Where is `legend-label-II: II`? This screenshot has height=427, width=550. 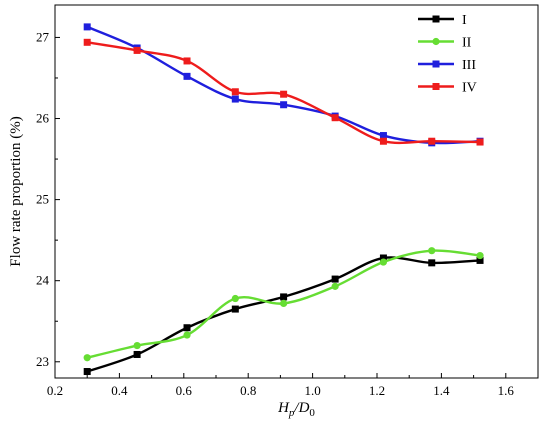 legend-label-II: II is located at coordinates (467, 43).